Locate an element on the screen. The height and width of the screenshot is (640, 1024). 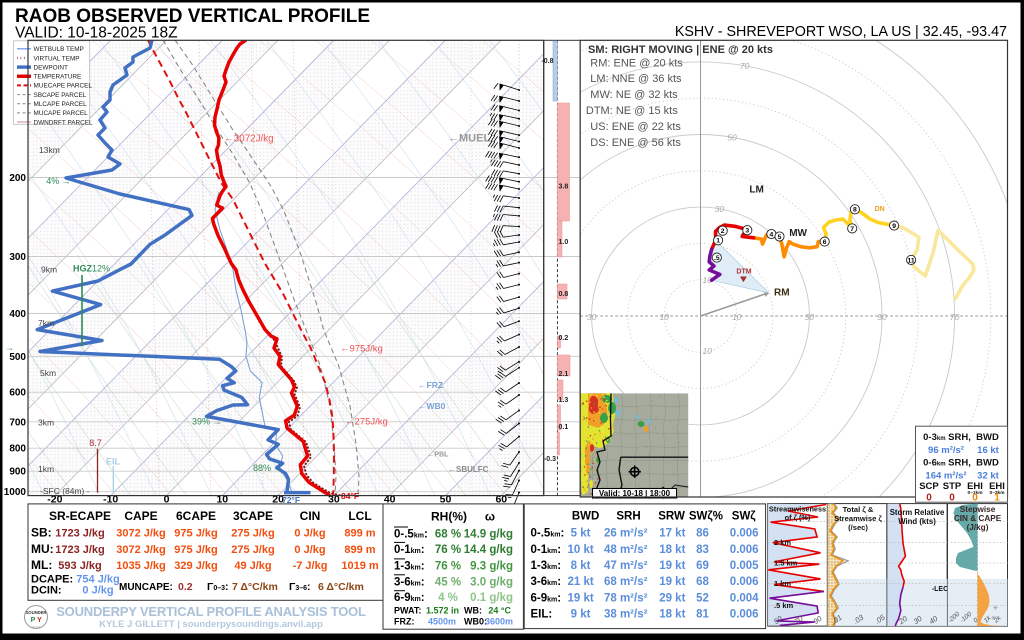
svg-text: 88% → is located at coordinates (268, 468).